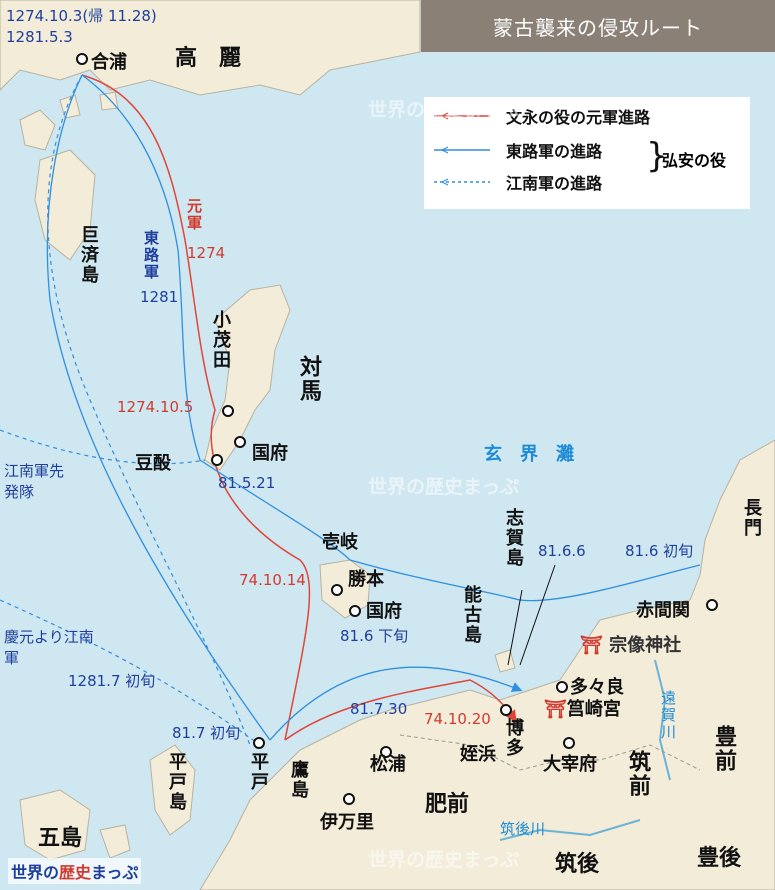  What do you see at coordinates (593, 709) in the screenshot?
I see `hakozaki-label: 筥崎宮` at bounding box center [593, 709].